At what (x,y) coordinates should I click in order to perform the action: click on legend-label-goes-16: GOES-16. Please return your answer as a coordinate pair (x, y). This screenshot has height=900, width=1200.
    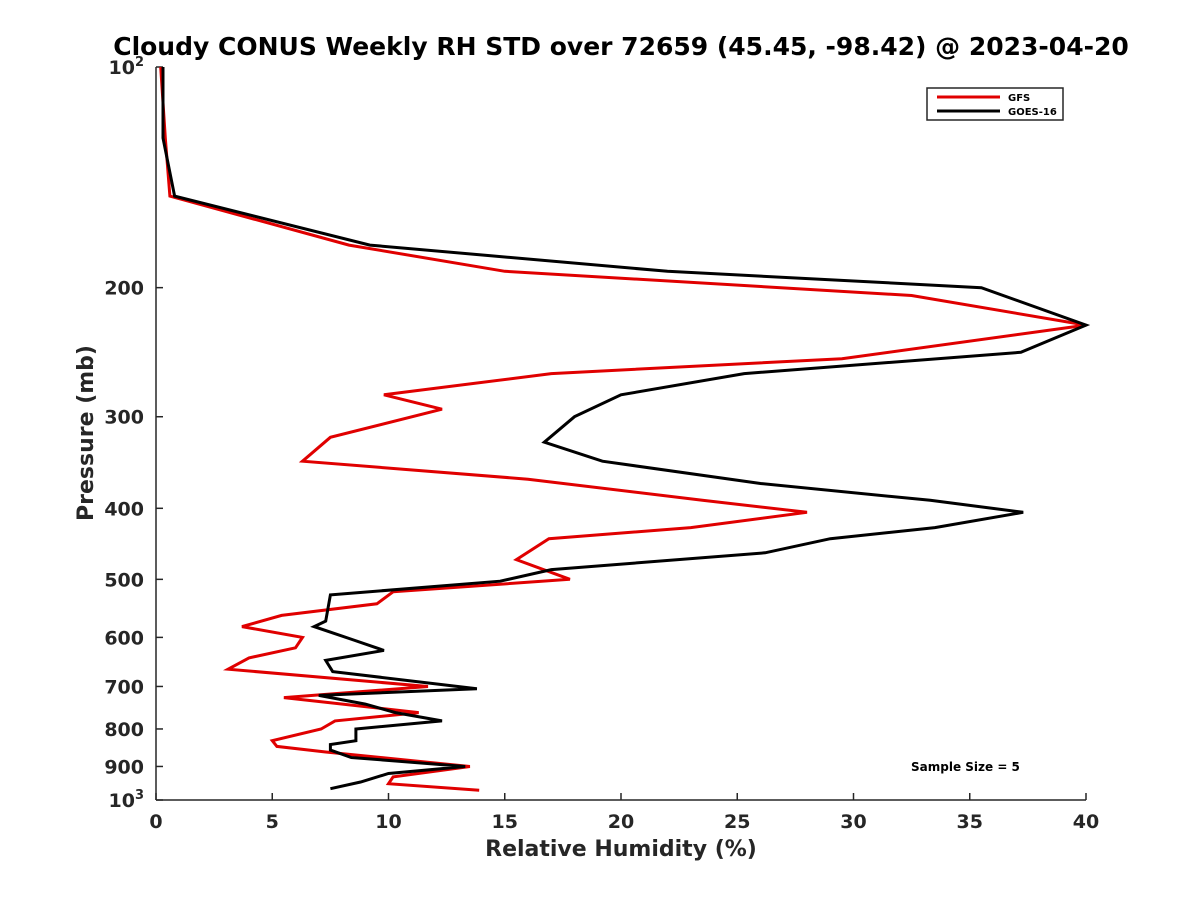
    Looking at the image, I should click on (1032, 112).